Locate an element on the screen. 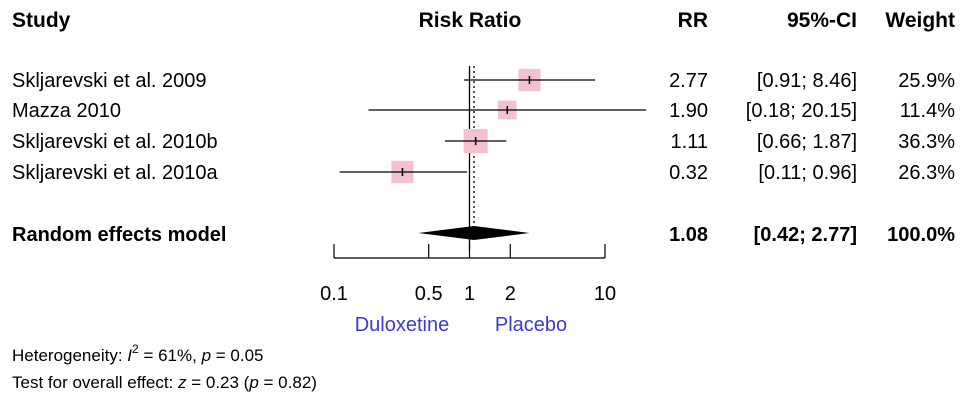 This screenshot has width=969, height=405. study-rr: 0.32 is located at coordinates (688, 173).